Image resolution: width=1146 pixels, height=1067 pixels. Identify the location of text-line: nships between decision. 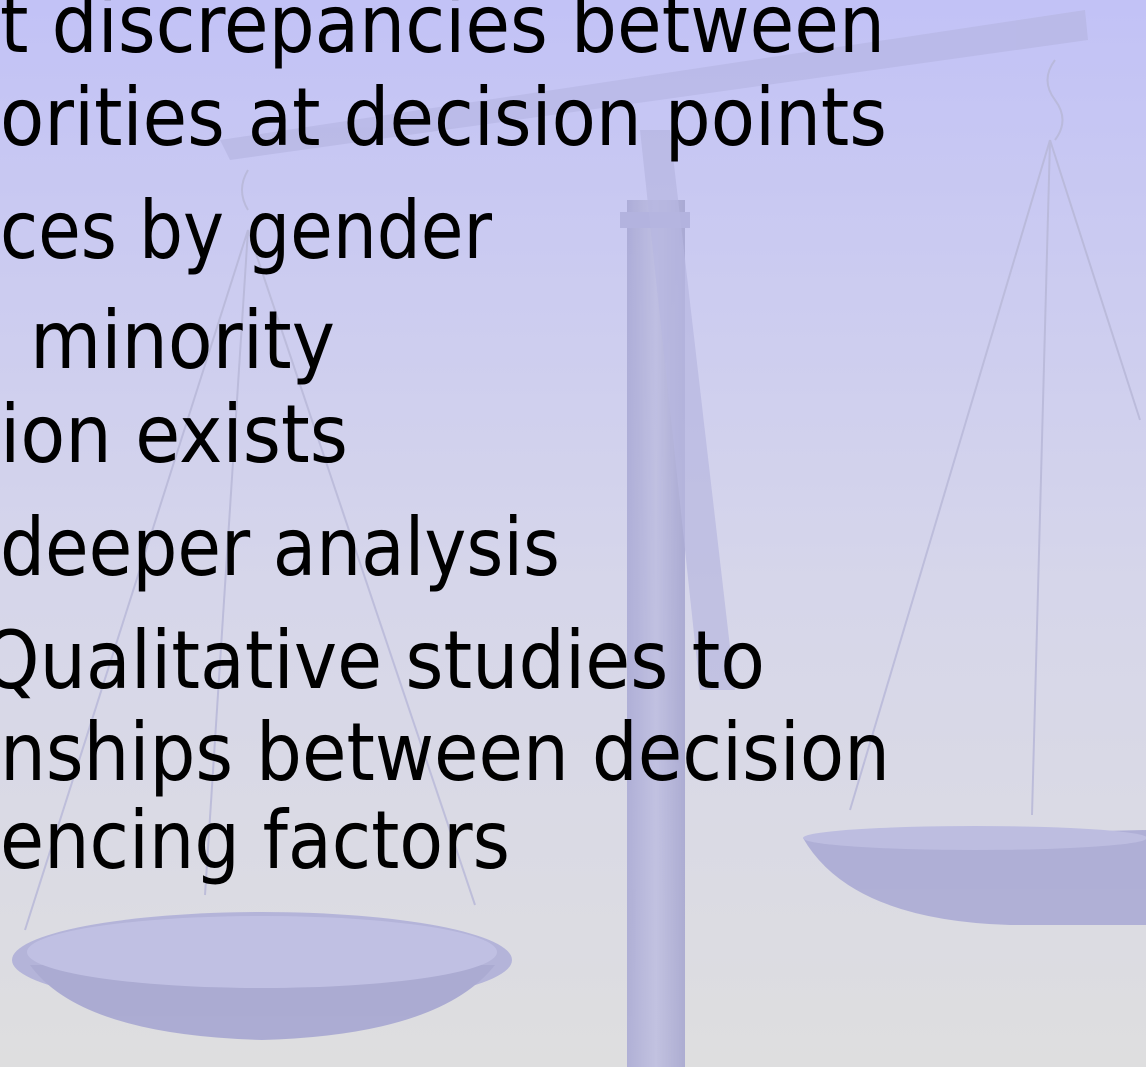
(445, 752).